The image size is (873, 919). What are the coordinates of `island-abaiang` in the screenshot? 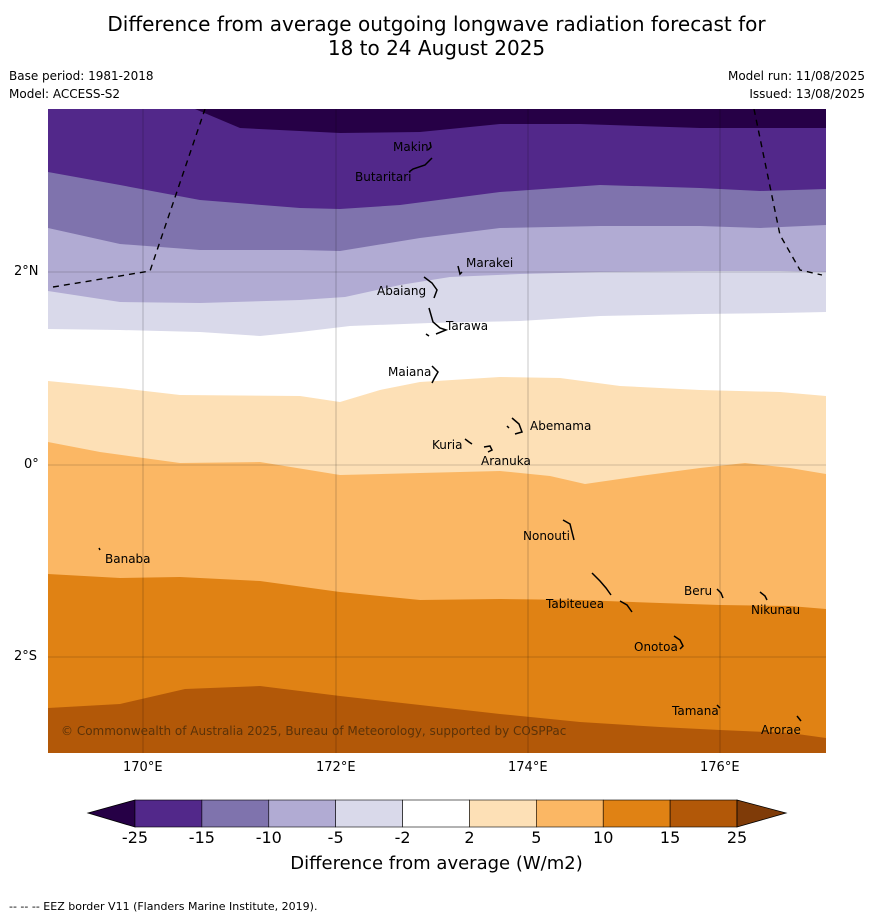 It's located at (430, 287).